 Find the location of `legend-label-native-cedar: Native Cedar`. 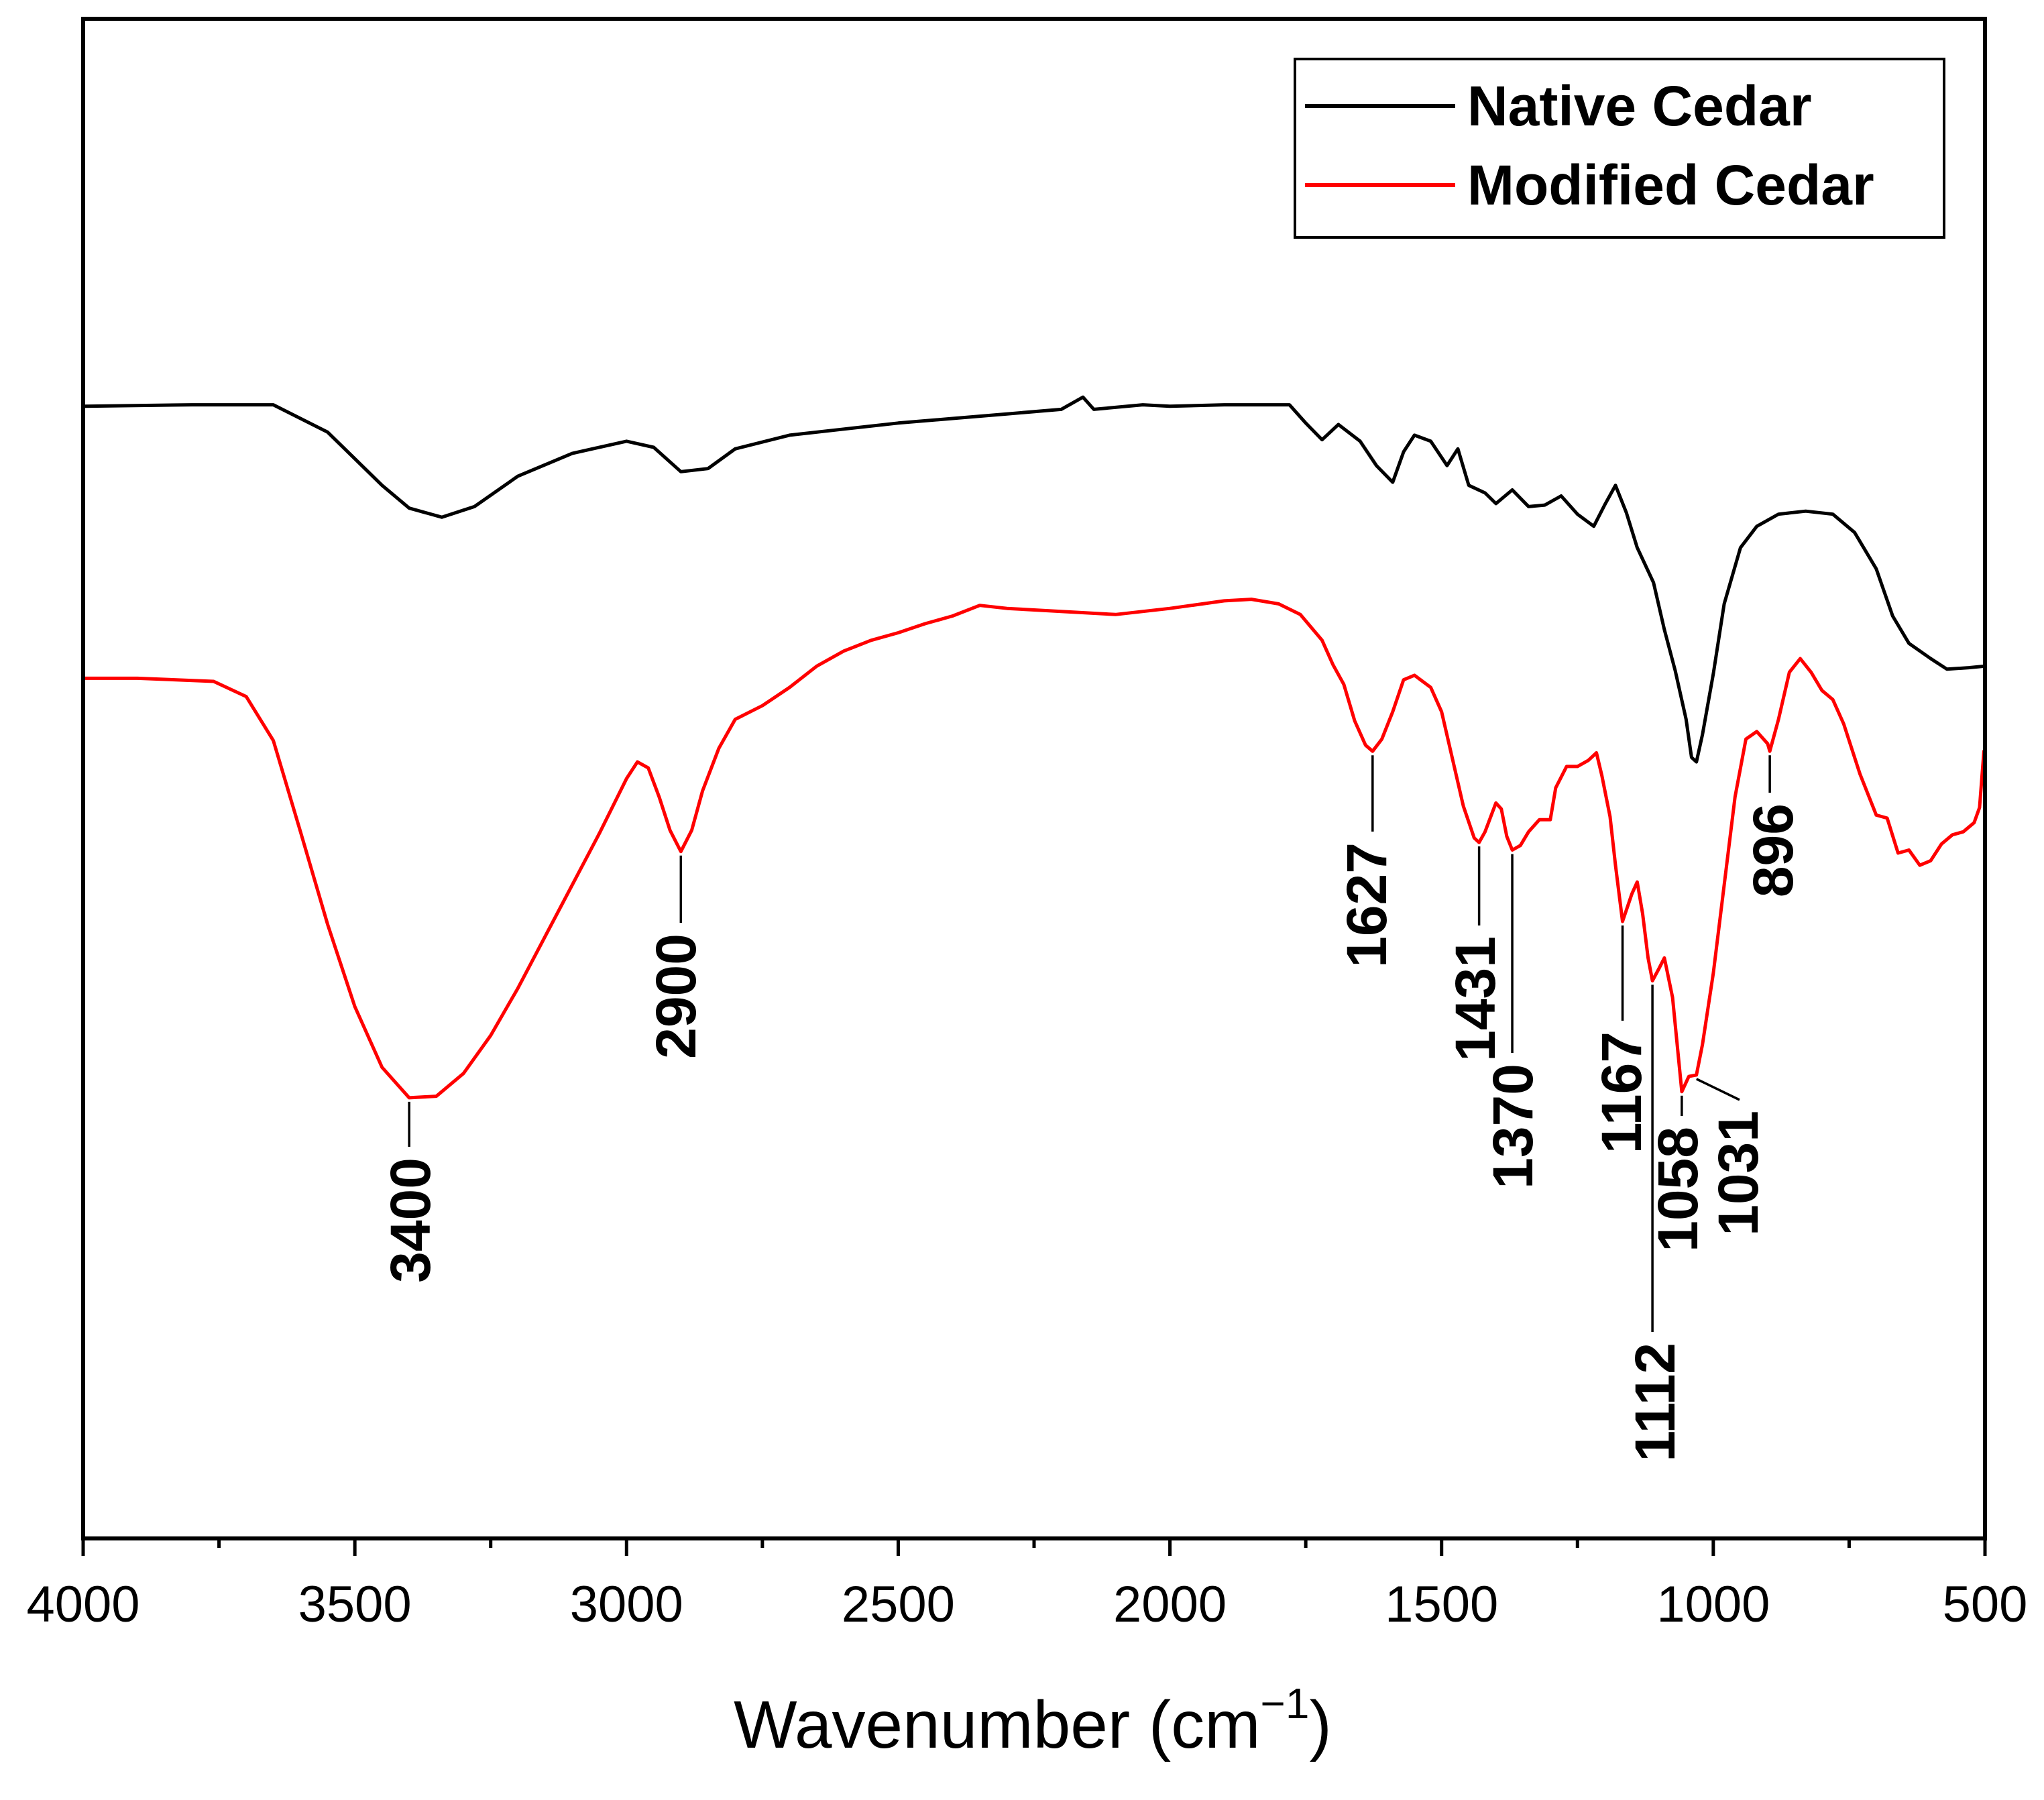

legend-label-native-cedar: Native Cedar is located at coordinates (1639, 105).